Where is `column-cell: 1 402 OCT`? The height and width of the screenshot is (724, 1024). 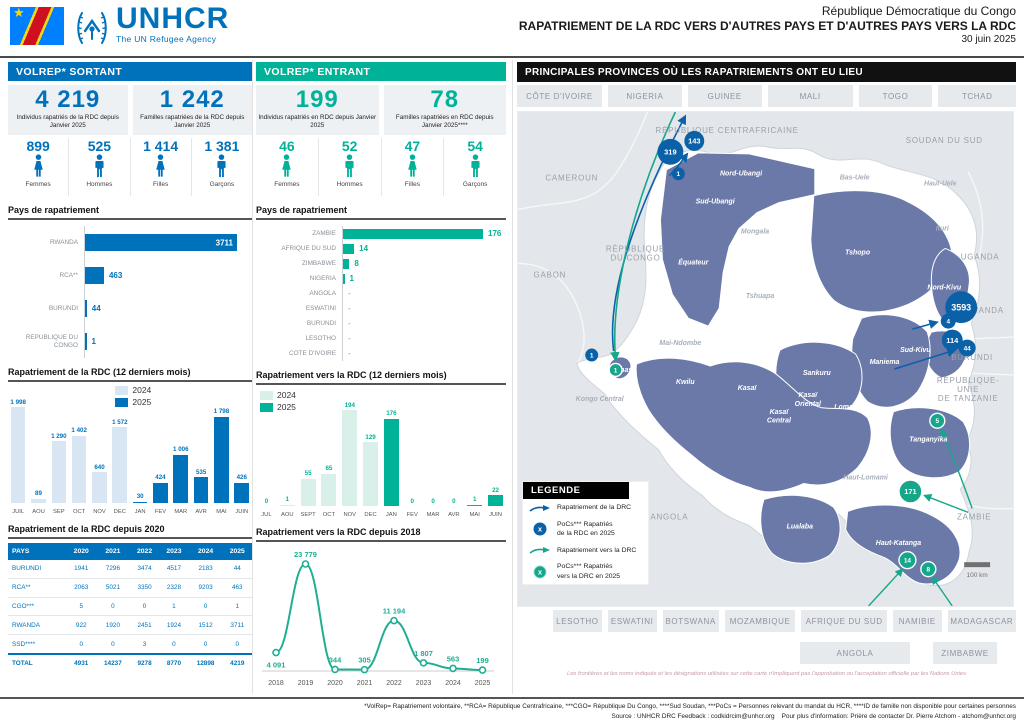
column-cell: 1 402 OCT is located at coordinates (79, 450).